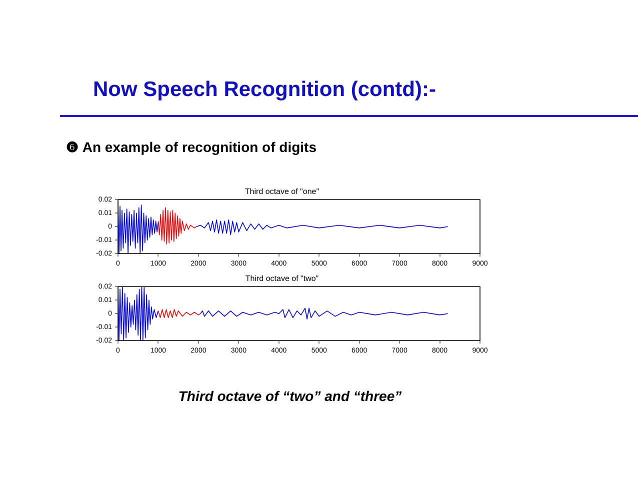 This screenshot has width=638, height=478. I want to click on text: Third octave of “two” and “three”, so click(290, 396).